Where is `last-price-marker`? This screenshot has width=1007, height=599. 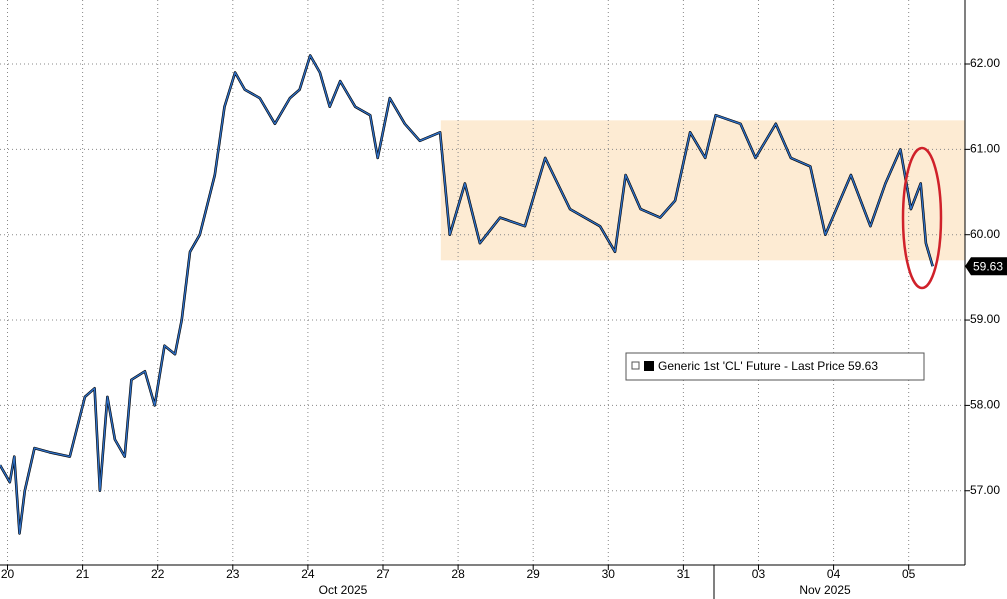
last-price-marker is located at coordinates (986, 266).